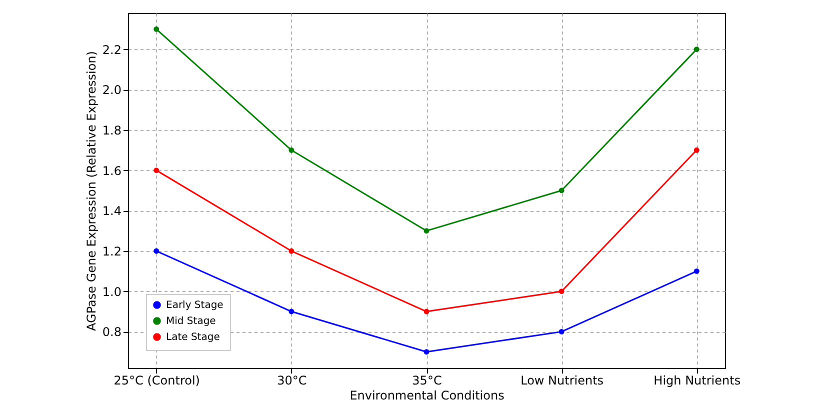  What do you see at coordinates (112, 90) in the screenshot?
I see `y-tick-label: 2.0` at bounding box center [112, 90].